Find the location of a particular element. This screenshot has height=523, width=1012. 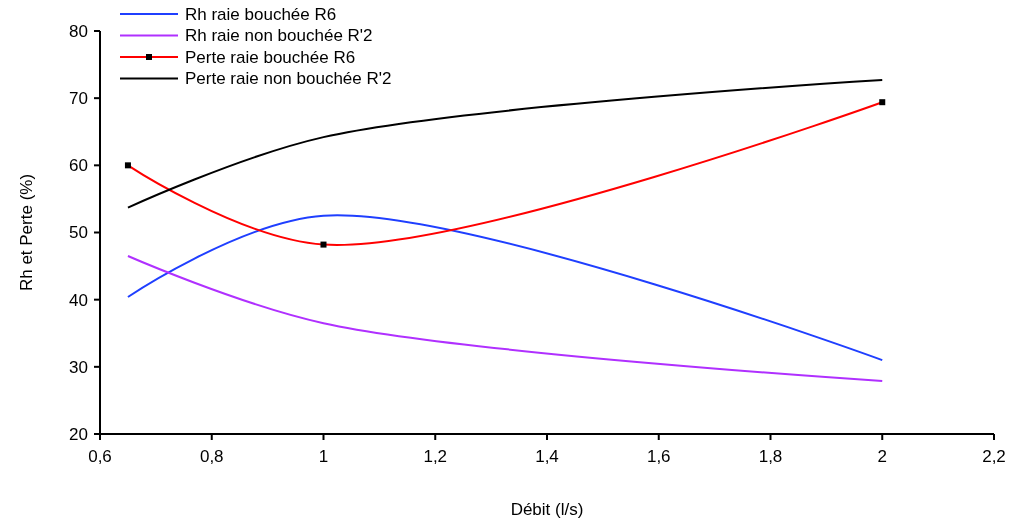

x-tick-label: 2 is located at coordinates (882, 456).